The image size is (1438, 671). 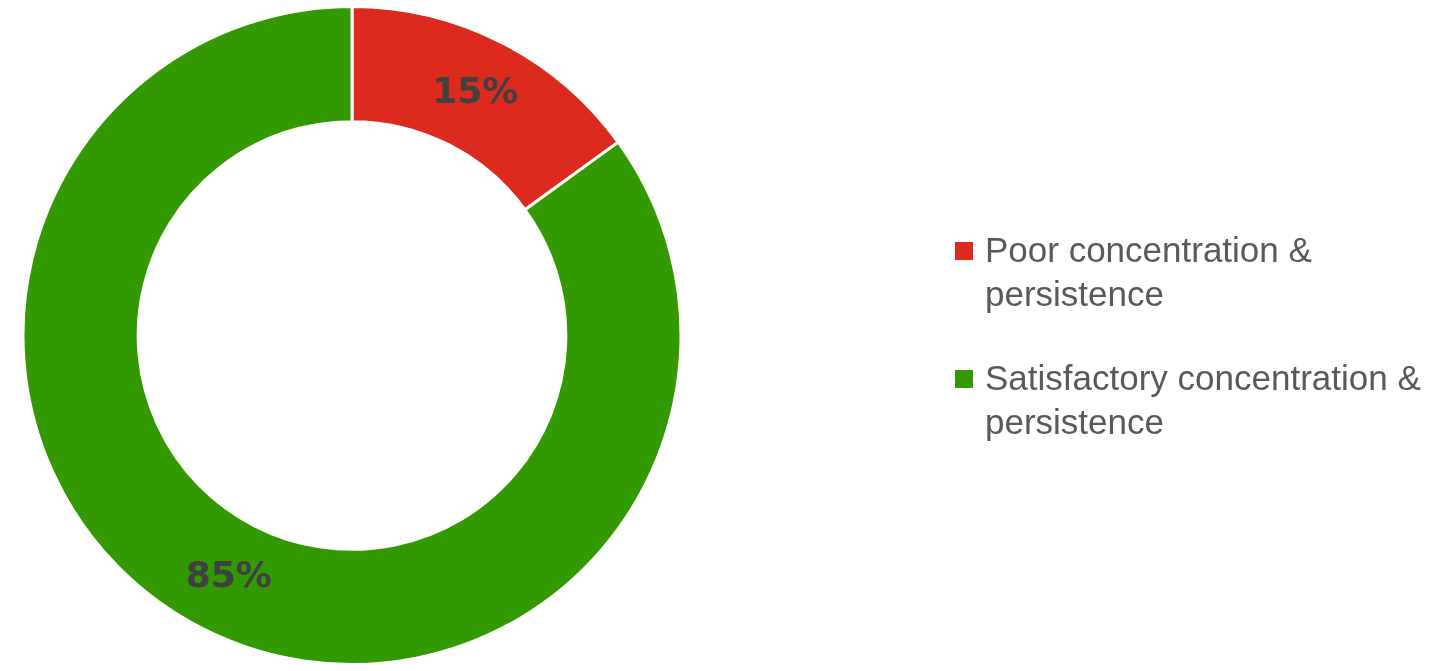 I want to click on data-label: 15%, so click(x=475, y=91).